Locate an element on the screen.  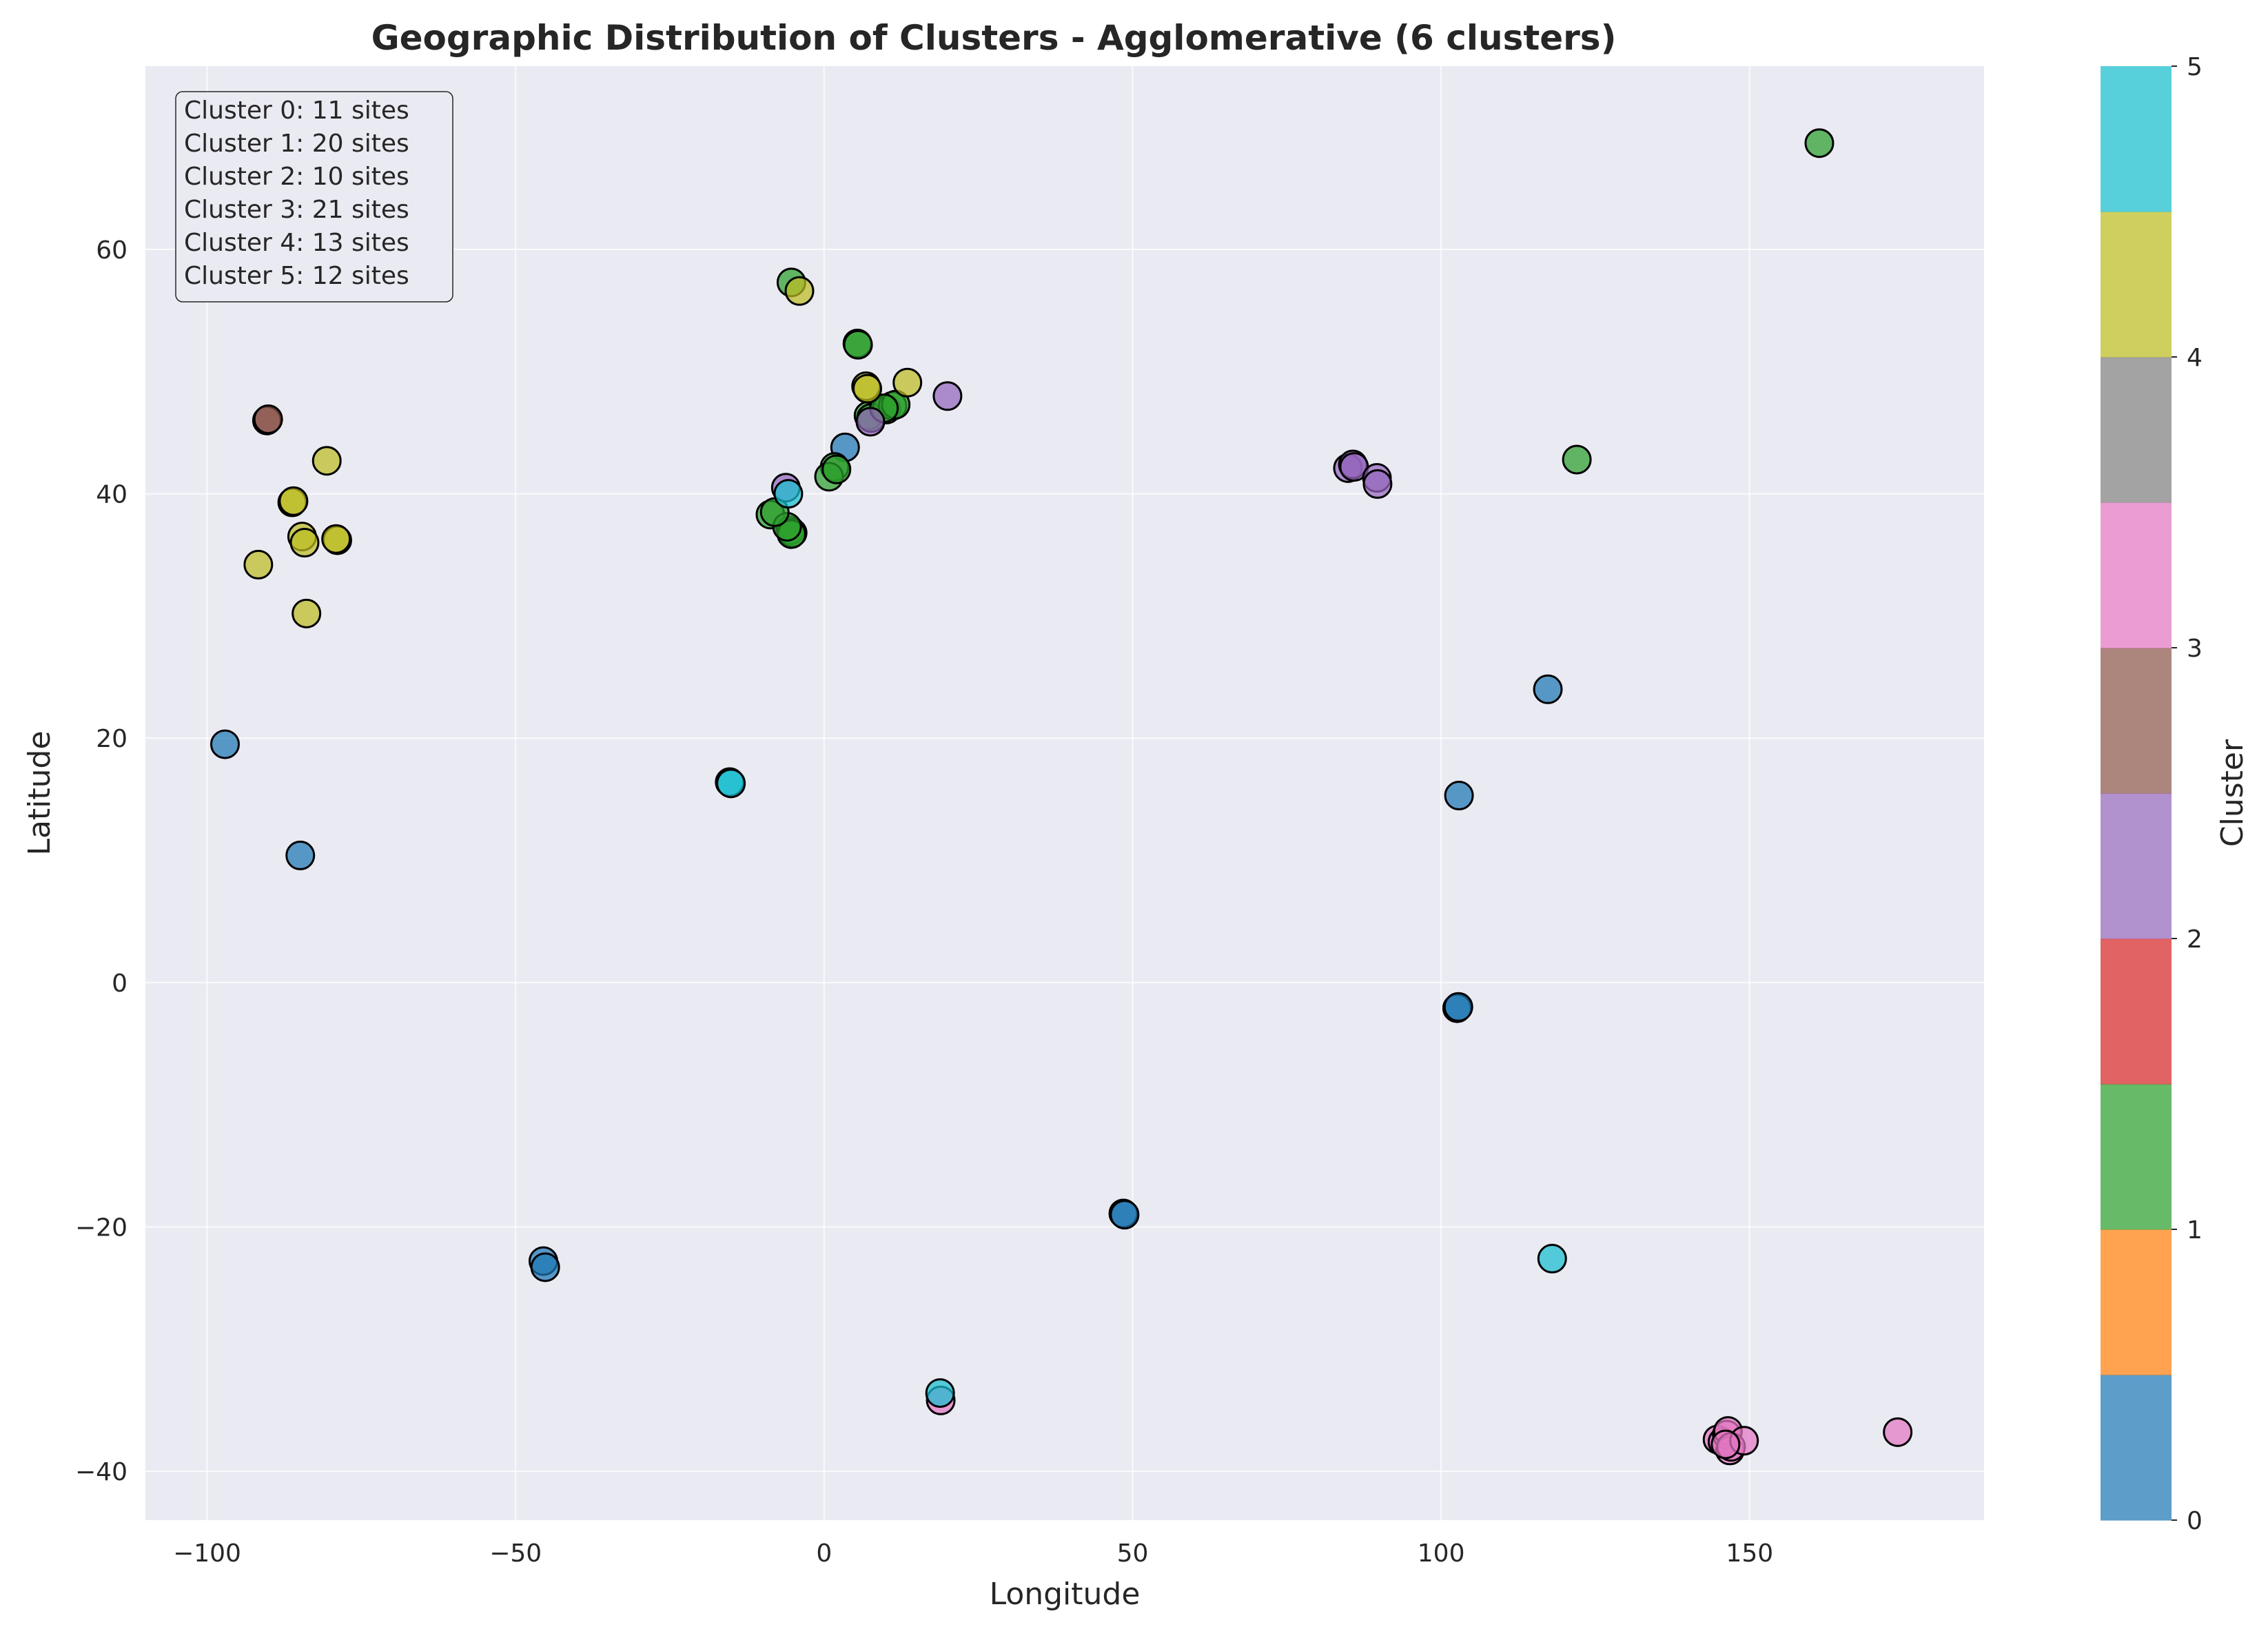
legend-line: Cluster 2: 10 sites is located at coordinates (297, 177).